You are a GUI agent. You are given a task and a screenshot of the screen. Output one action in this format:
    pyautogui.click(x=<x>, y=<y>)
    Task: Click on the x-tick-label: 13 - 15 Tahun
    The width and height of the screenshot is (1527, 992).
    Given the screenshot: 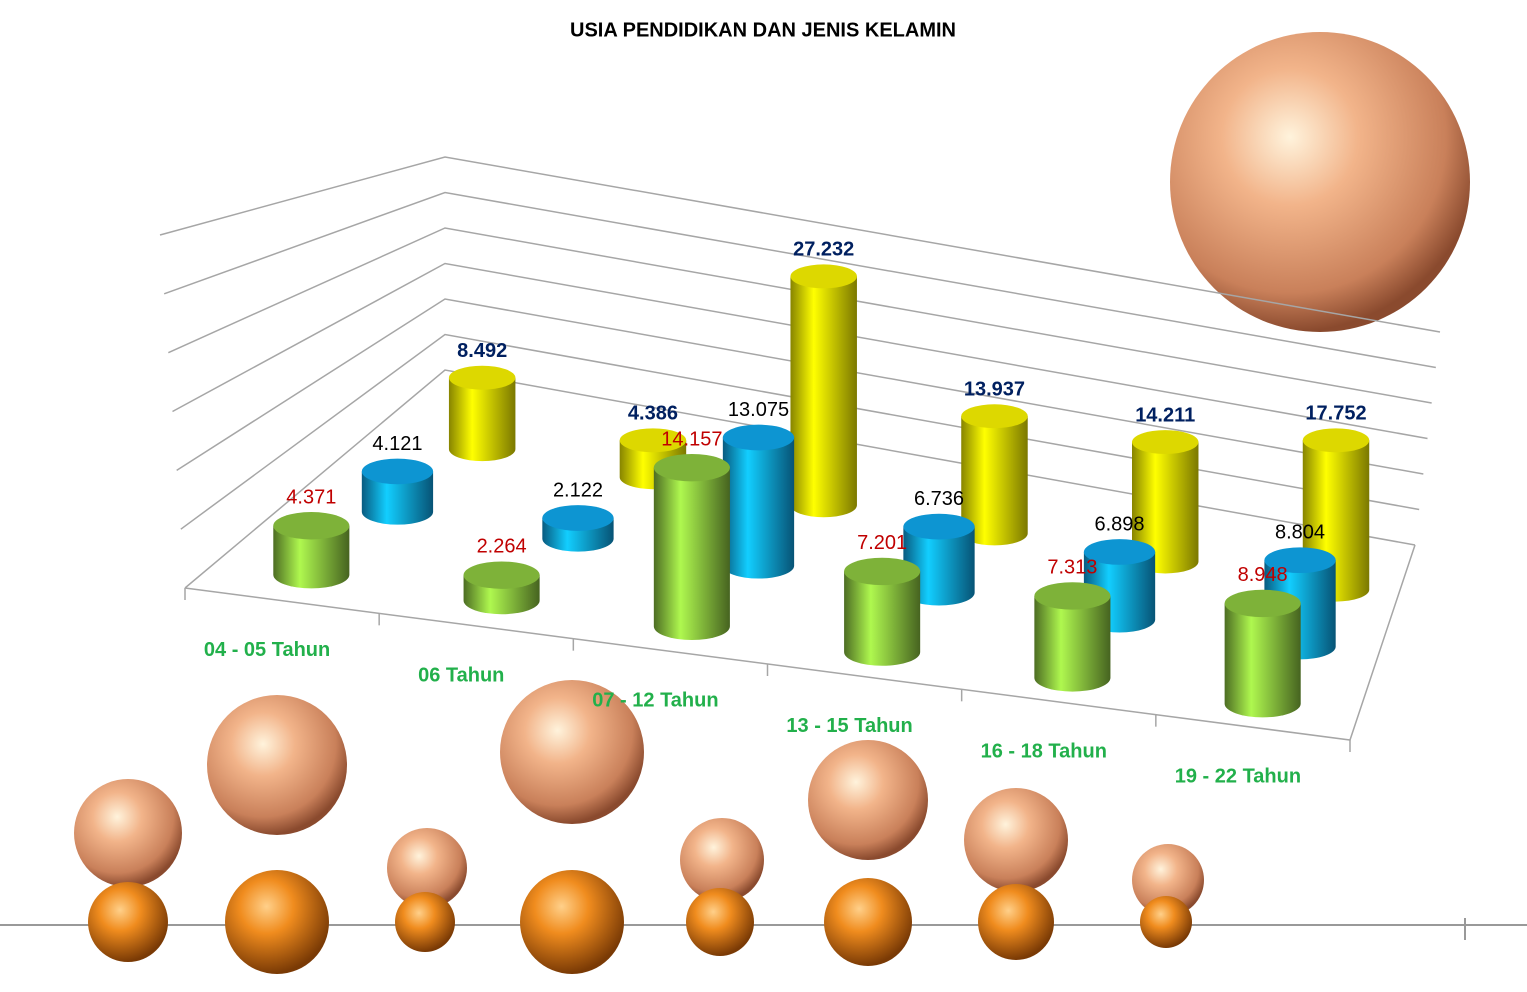 What is the action you would take?
    pyautogui.click(x=849, y=726)
    